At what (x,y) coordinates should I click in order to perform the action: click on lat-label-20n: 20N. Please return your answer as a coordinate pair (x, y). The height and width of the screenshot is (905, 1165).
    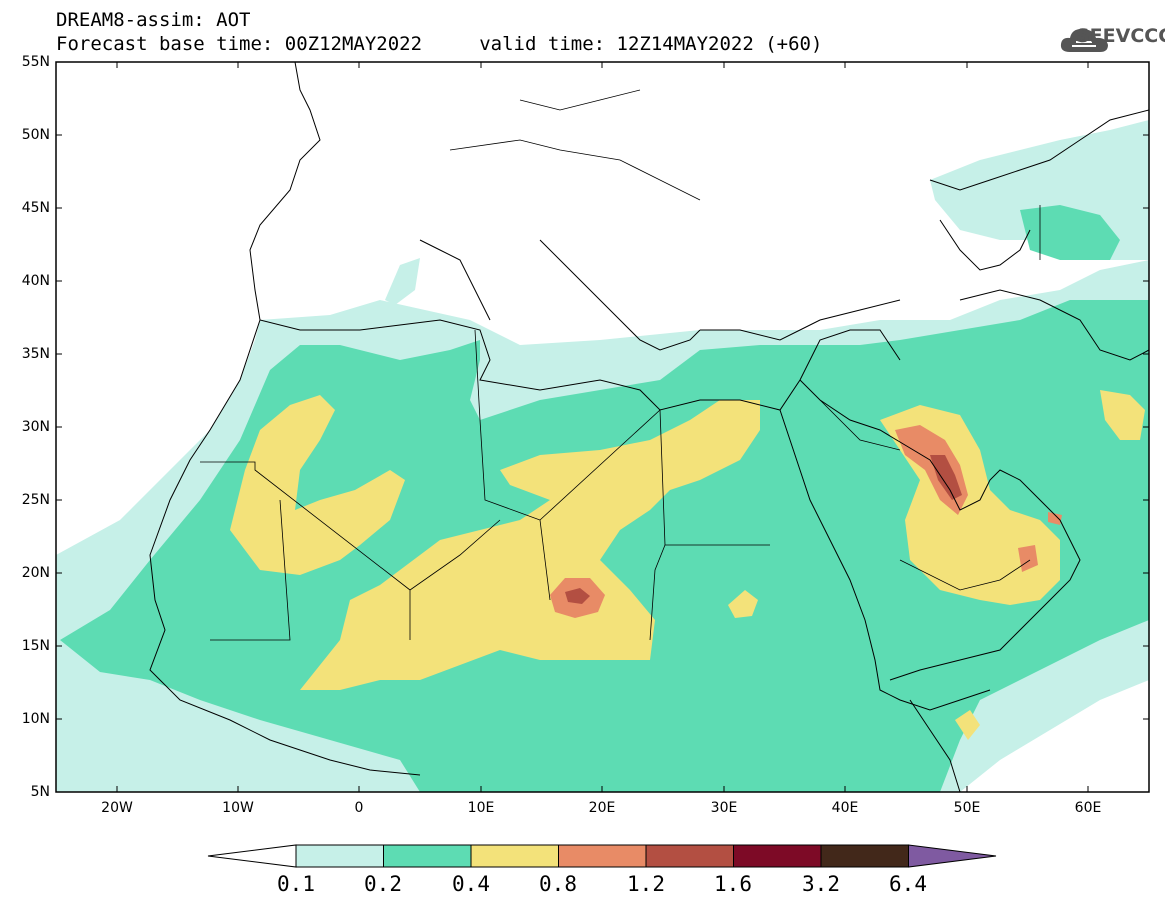
    Looking at the image, I should click on (35, 573).